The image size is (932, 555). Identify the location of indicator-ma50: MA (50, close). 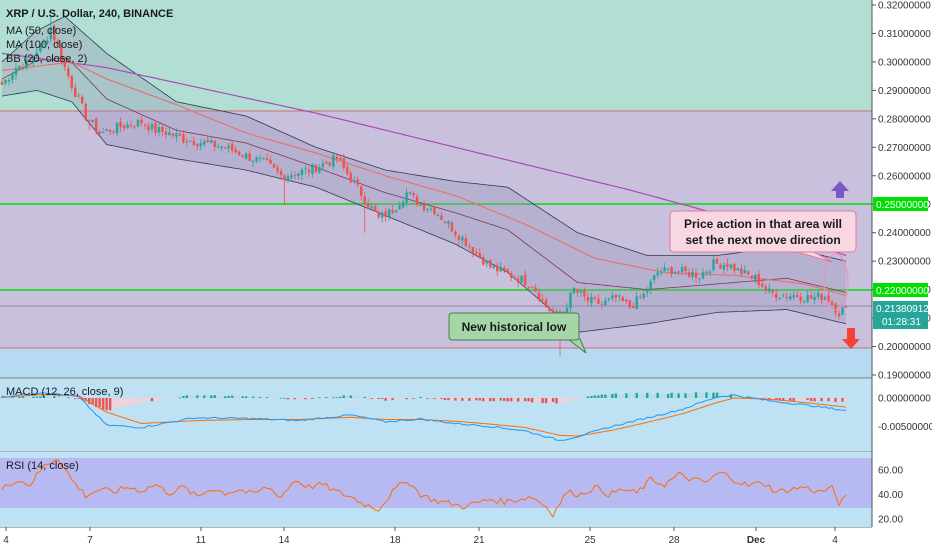
(41, 31).